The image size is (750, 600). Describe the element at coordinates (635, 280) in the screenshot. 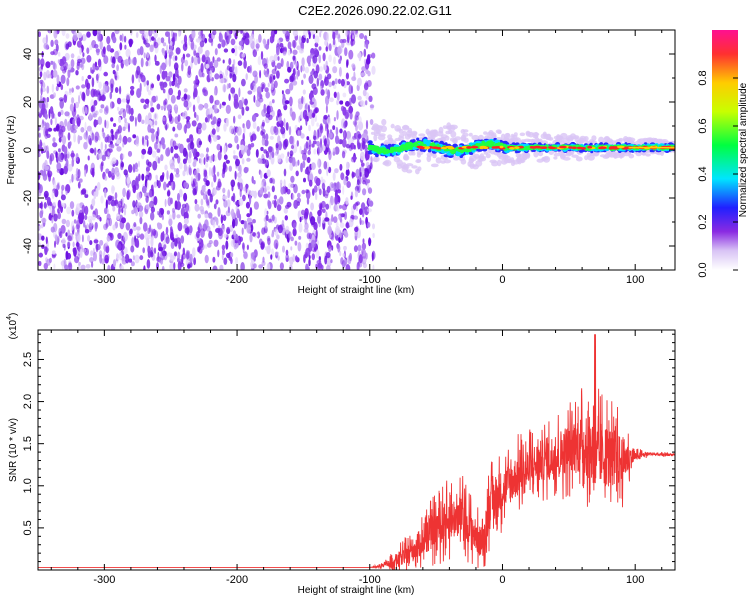

I see `spectrogram-x-tick-label: 100` at that location.